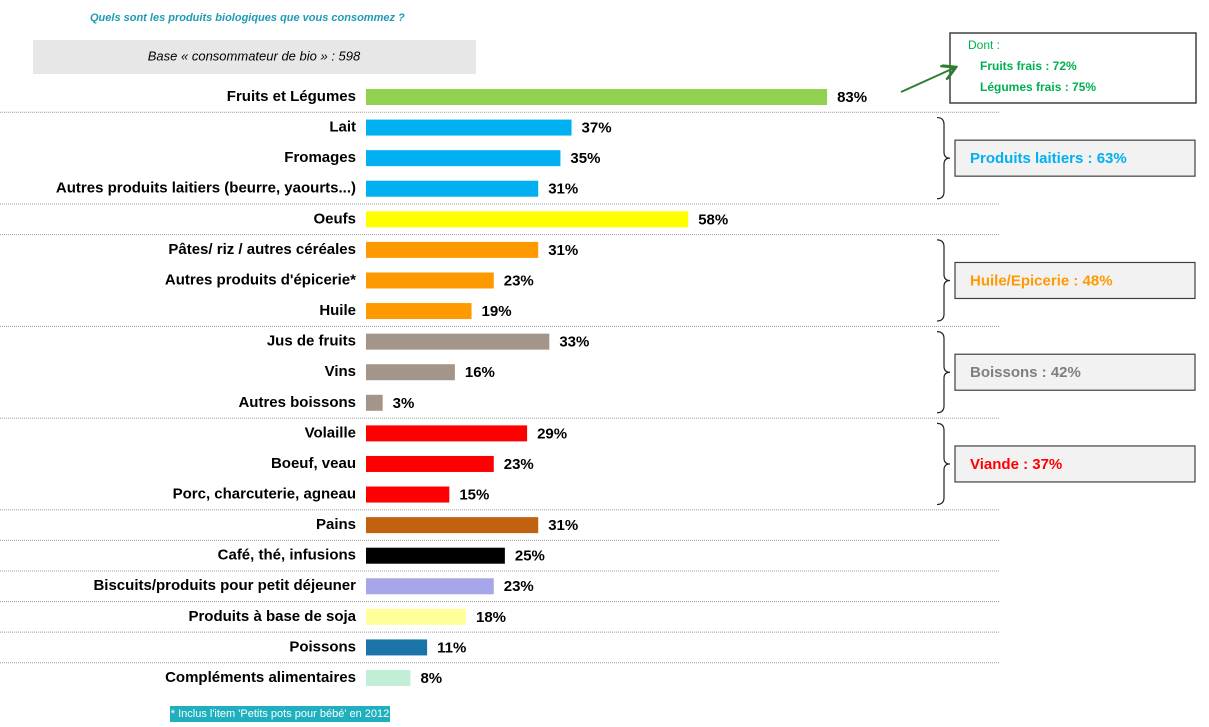 The image size is (1209, 727). Describe the element at coordinates (984, 45) in the screenshot. I see `detail-heading: Dont :` at that location.